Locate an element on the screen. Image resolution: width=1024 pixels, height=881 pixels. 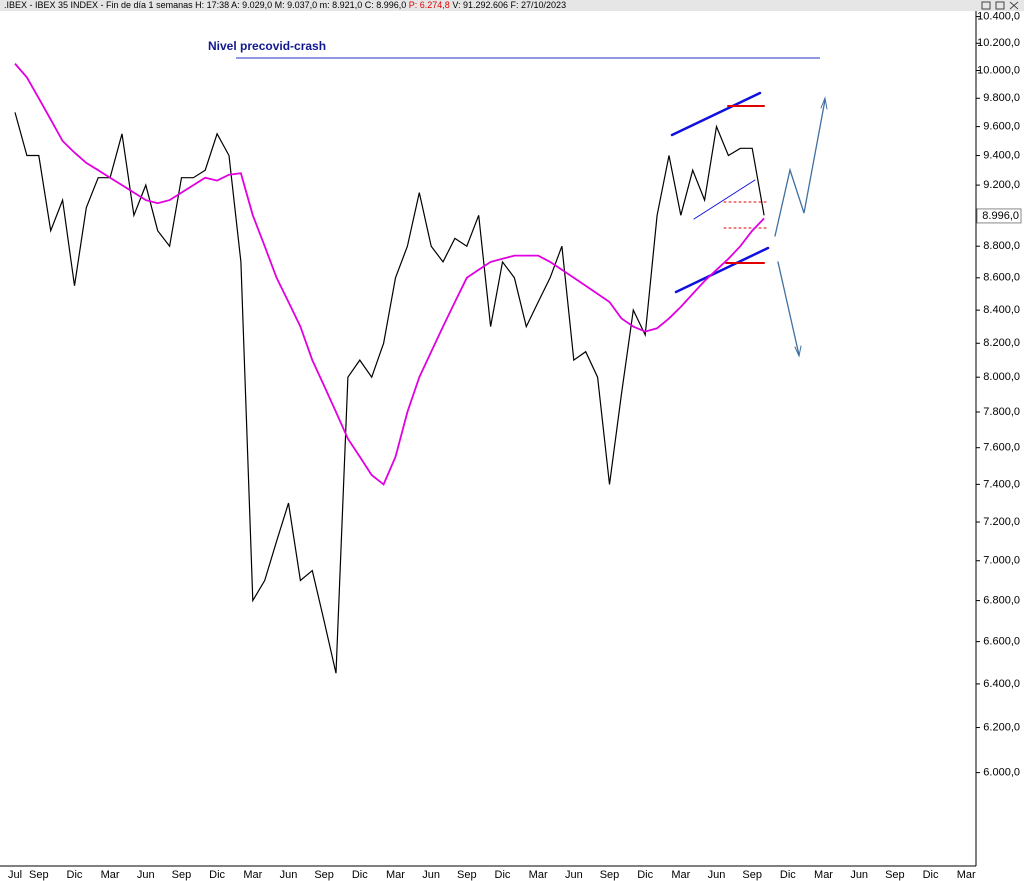
scenario-down is located at coordinates (788, 308).